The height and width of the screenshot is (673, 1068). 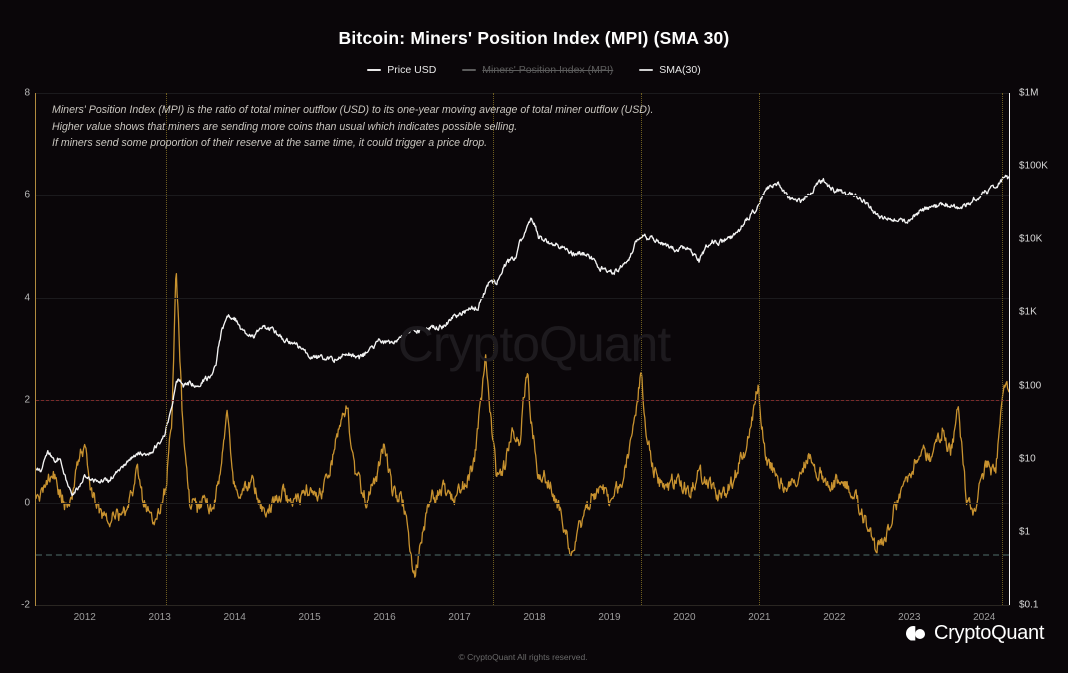 I want to click on legend-label-mpi: Miners' Position Index (MPI), so click(x=548, y=70).